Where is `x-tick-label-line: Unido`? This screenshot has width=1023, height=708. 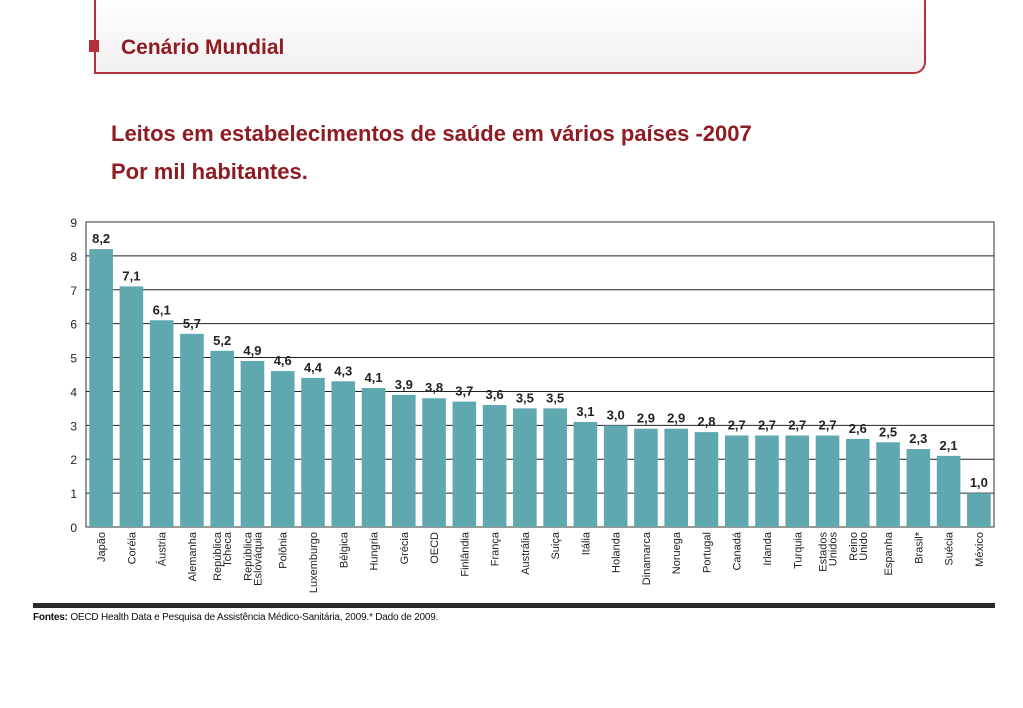
x-tick-label-line: Unido is located at coordinates (864, 546).